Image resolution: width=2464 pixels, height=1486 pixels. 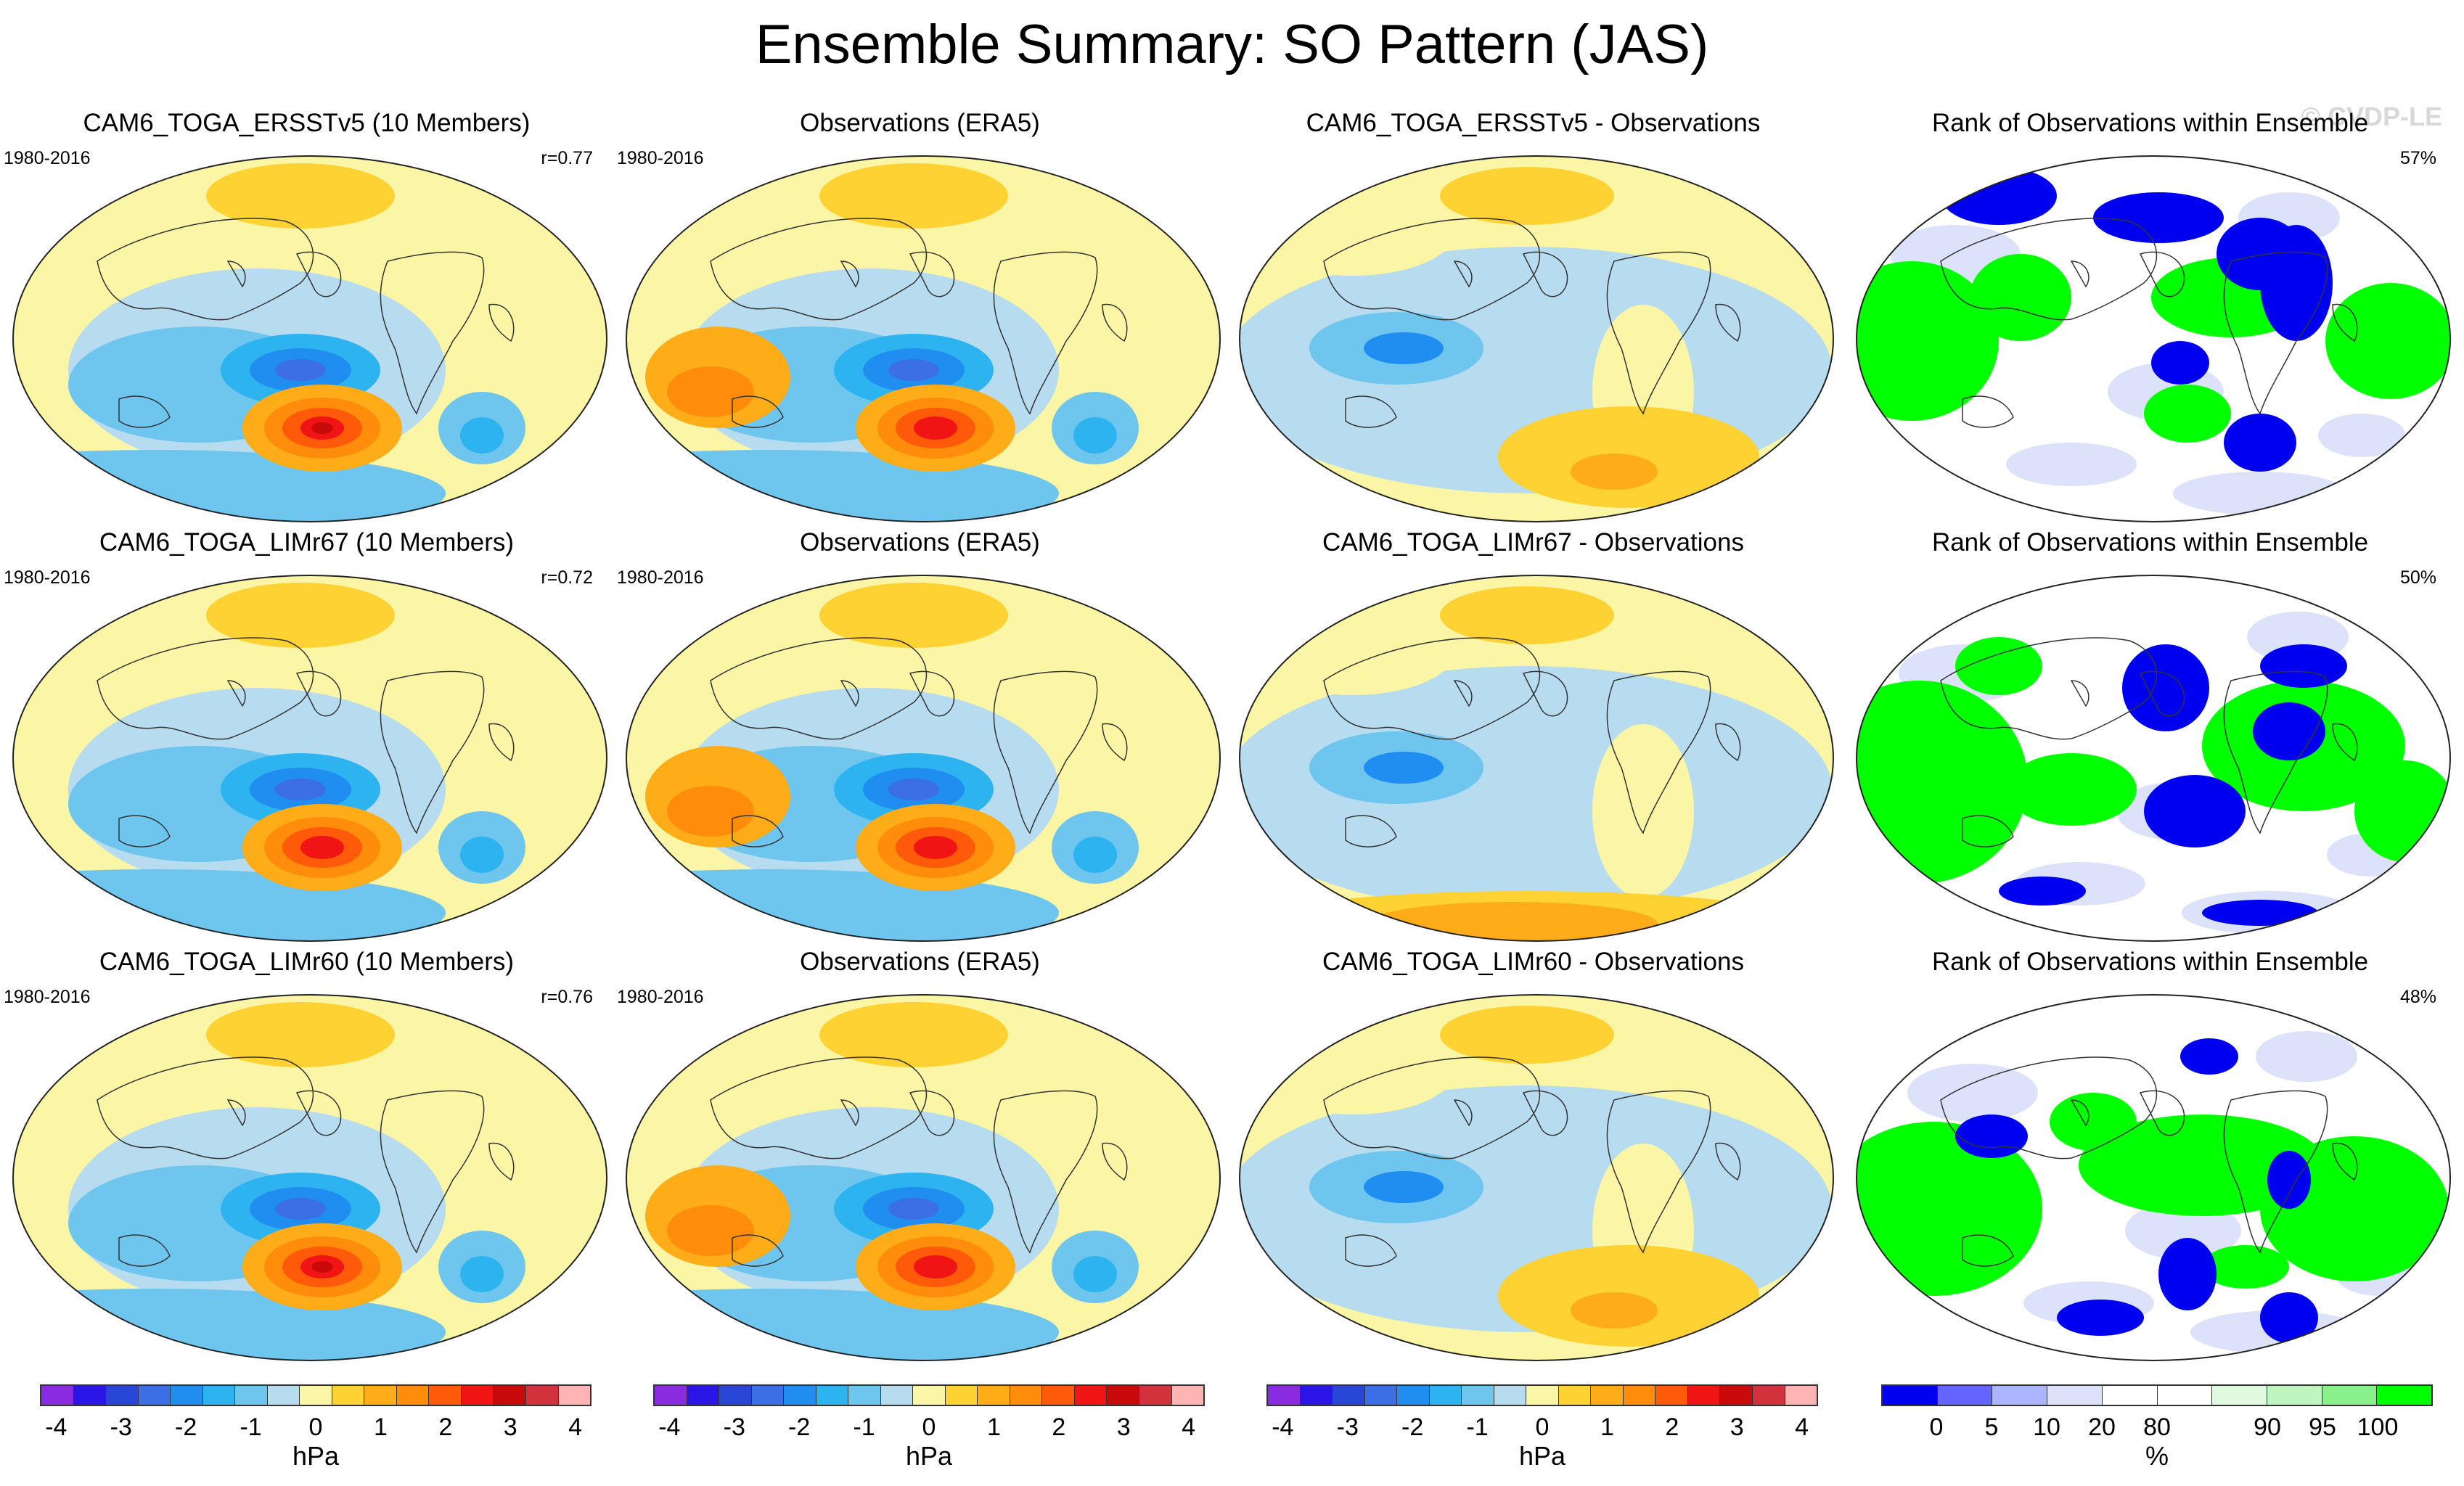 I want to click on panel-title: CAM6_TOGA_LIMr60 - Observations, so click(x=1533, y=962).